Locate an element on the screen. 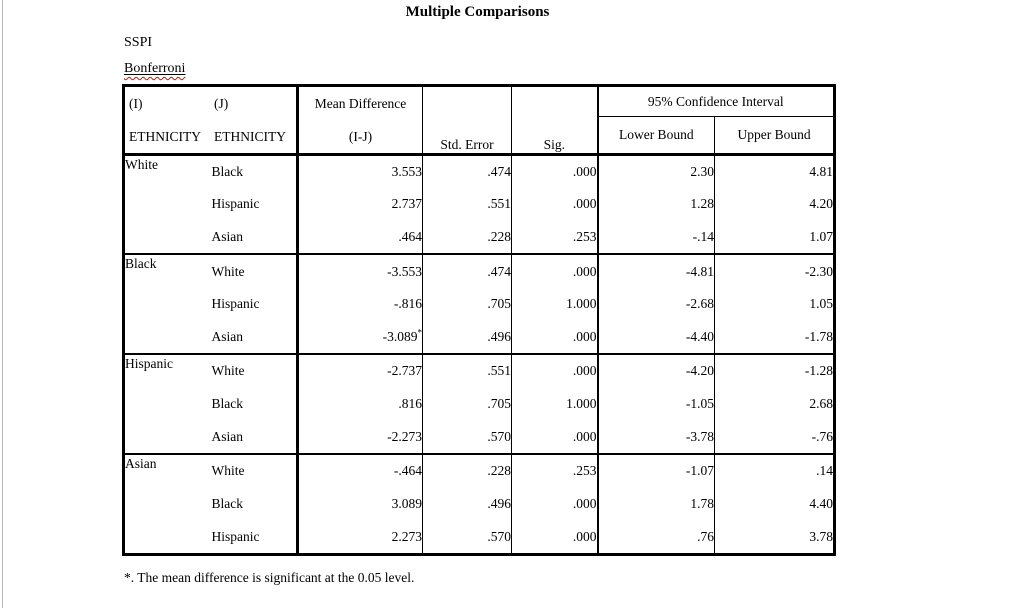  mean-difference-cell: 2.273 is located at coordinates (360, 537).